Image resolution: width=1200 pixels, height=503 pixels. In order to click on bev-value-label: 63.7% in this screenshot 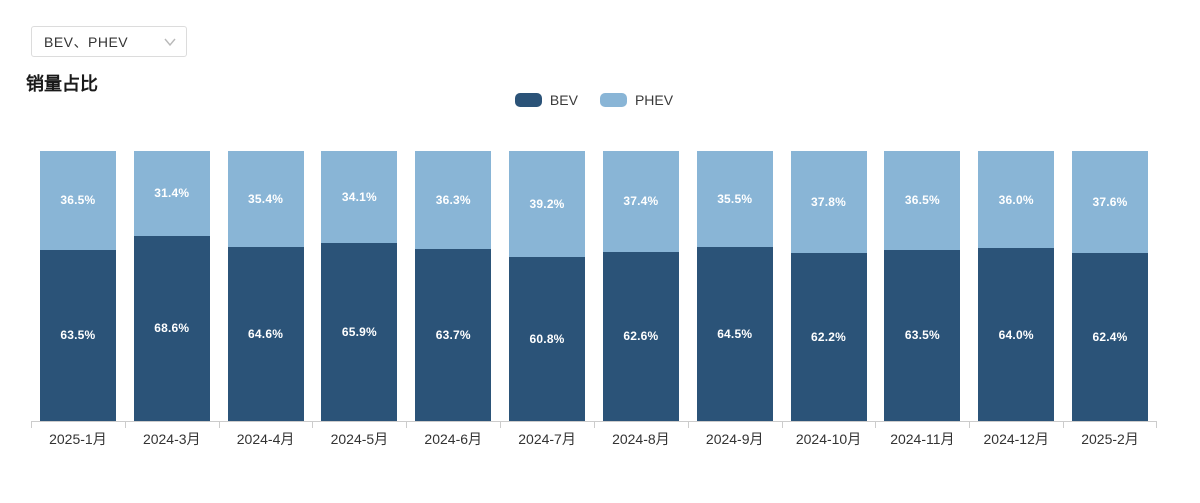, I will do `click(453, 334)`.